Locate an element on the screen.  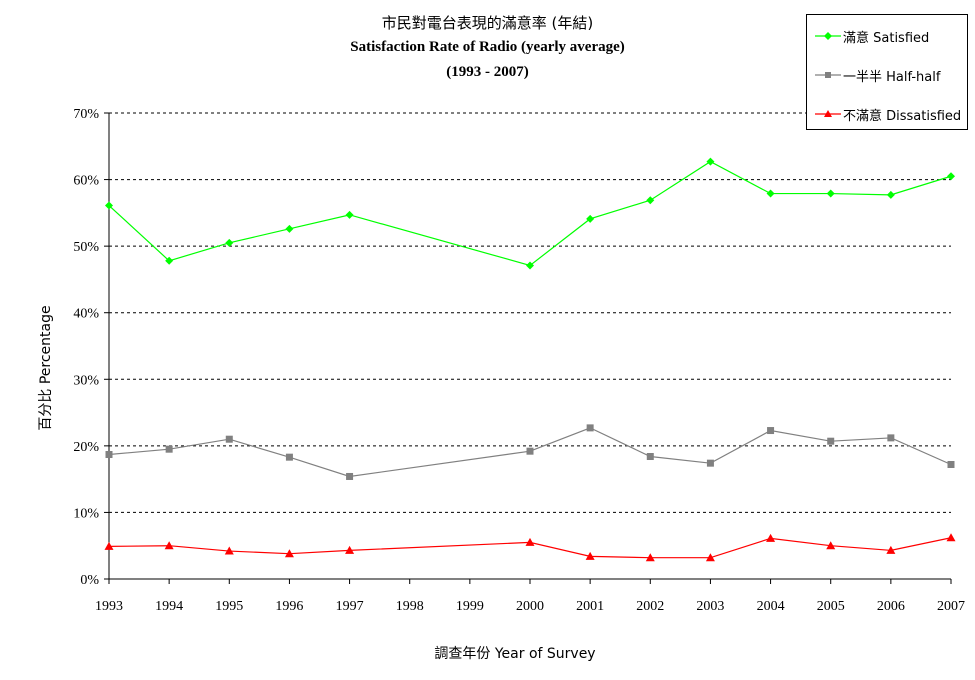
y-axis-label: 百分比 Percentage is located at coordinates (46, 368).